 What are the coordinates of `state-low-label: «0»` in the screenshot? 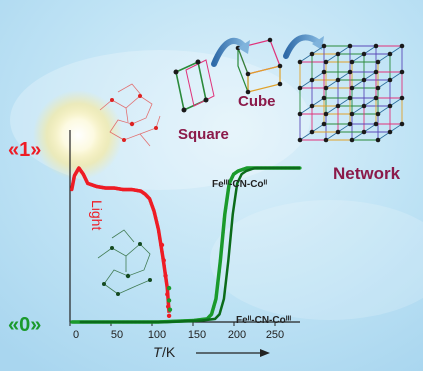 It's located at (24, 325).